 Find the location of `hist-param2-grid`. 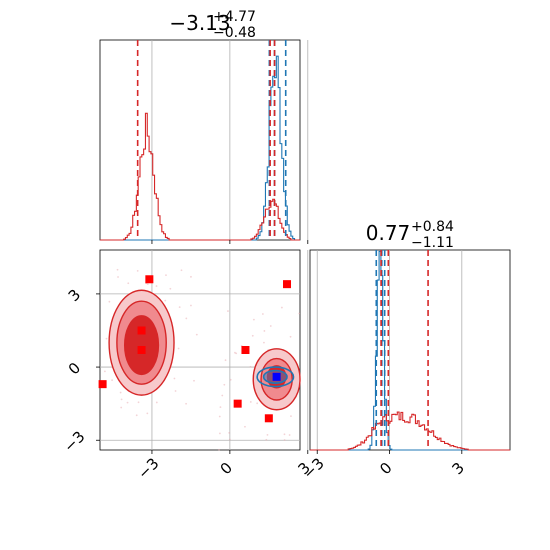

hist-param2-grid is located at coordinates (389, 350).